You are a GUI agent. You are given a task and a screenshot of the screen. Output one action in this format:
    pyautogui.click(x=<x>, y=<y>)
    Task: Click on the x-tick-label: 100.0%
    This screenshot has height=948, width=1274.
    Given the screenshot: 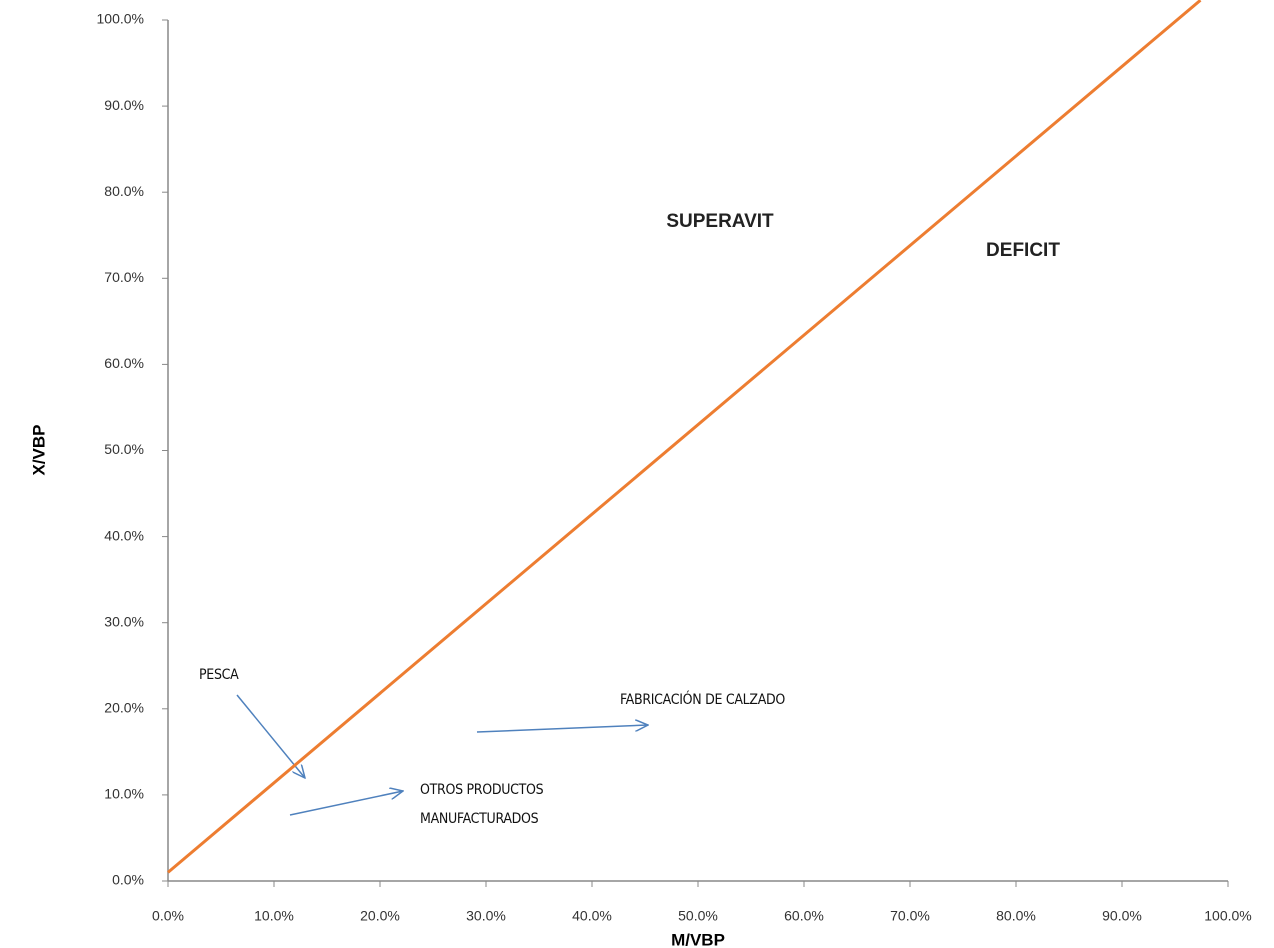 What is the action you would take?
    pyautogui.click(x=1227, y=916)
    